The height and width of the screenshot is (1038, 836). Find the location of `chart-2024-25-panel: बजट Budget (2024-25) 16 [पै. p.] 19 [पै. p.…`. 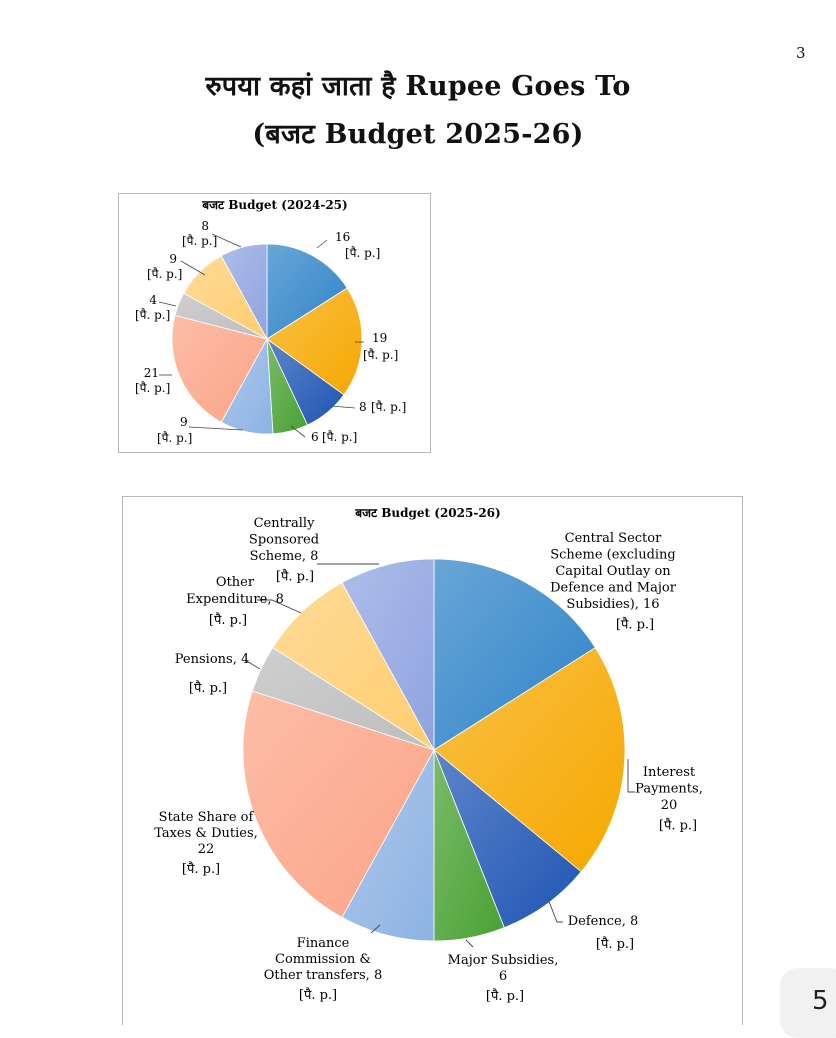

chart-2024-25-panel: बजट Budget (2024-25) 16 [पै. p.] 19 [पै. p.… is located at coordinates (274, 323).